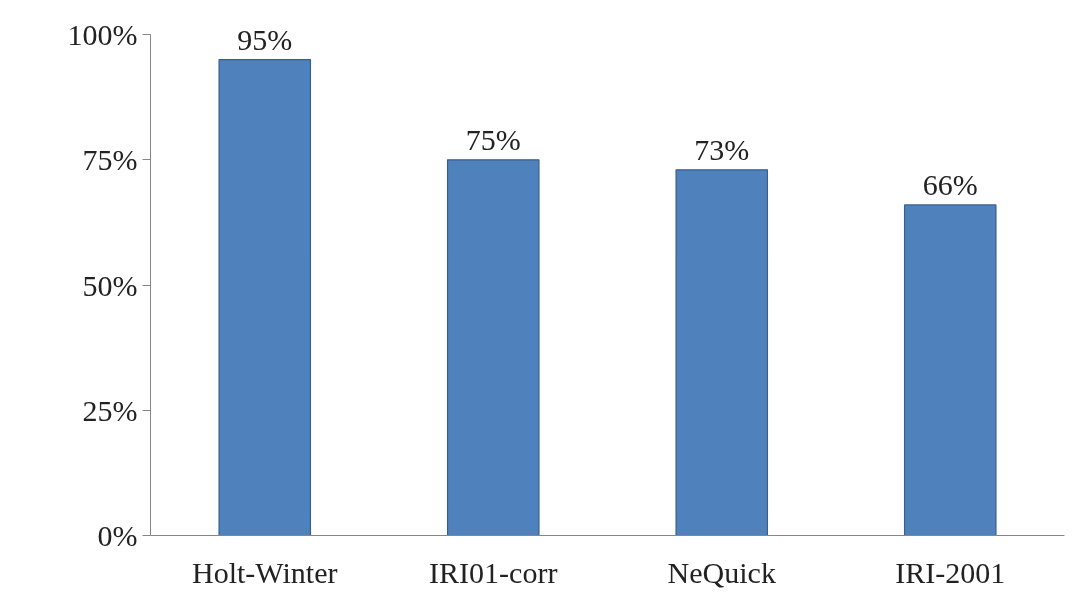  What do you see at coordinates (110, 410) in the screenshot?
I see `y-tick-label: 25%` at bounding box center [110, 410].